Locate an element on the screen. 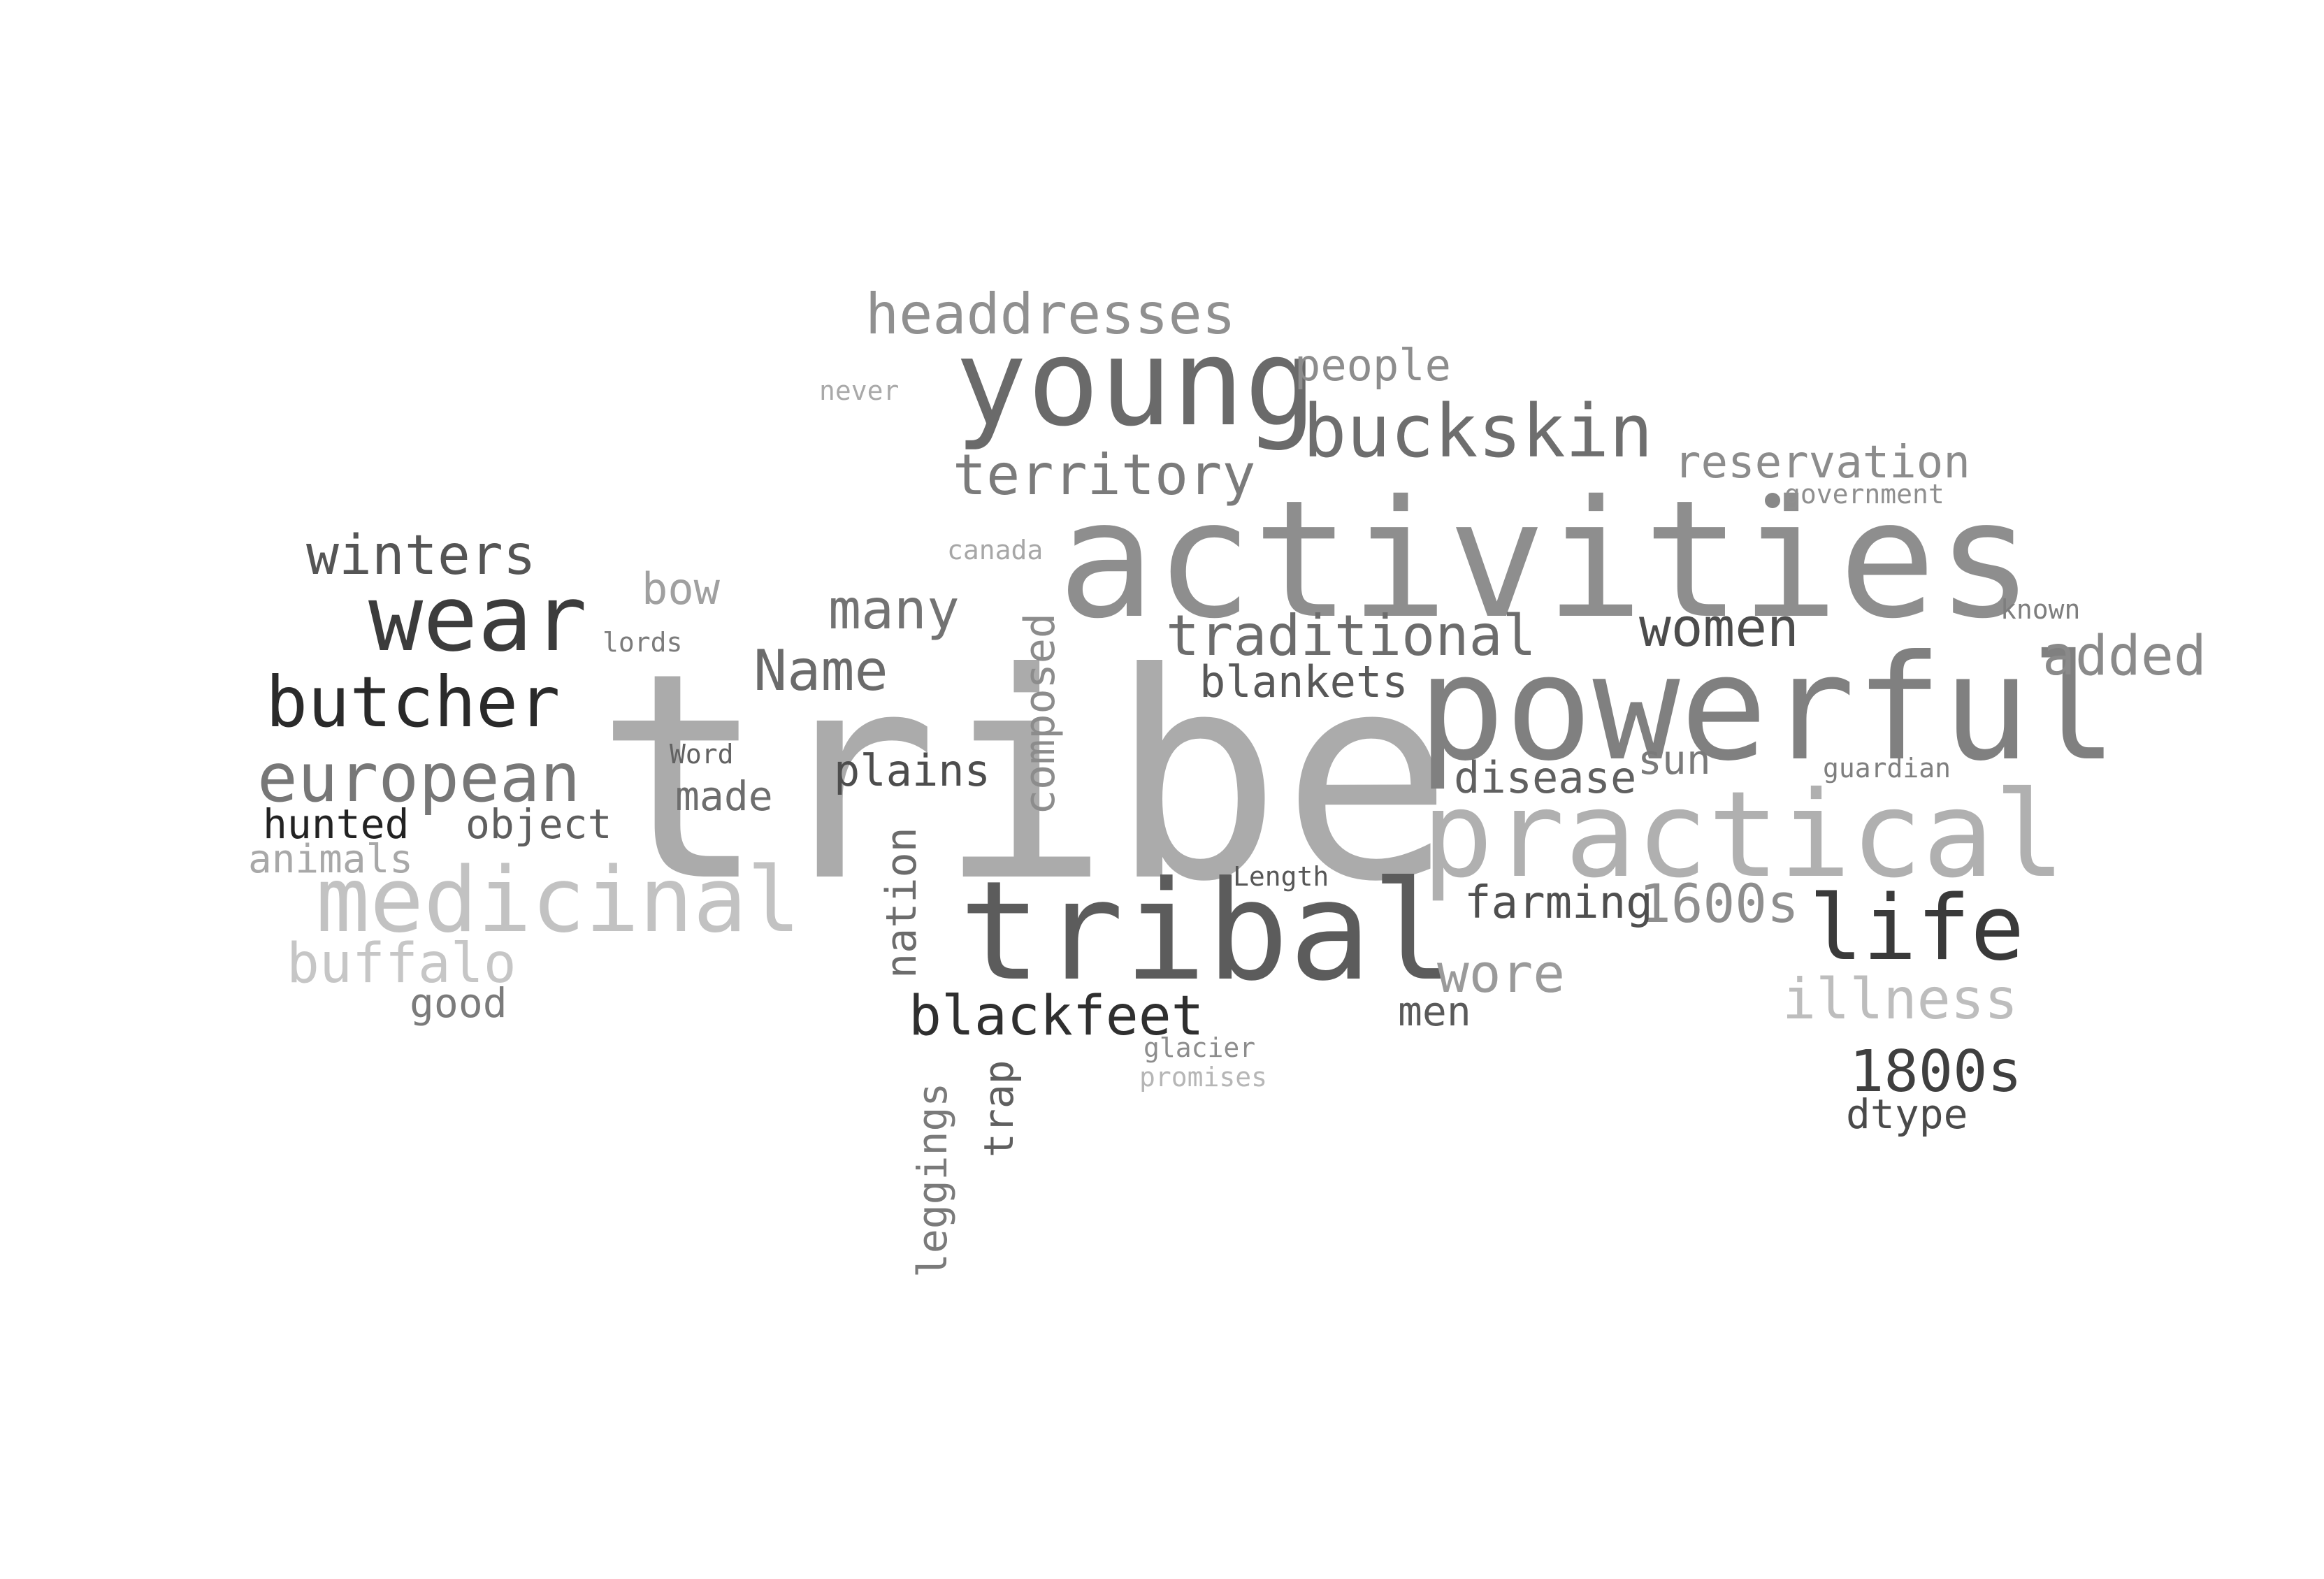 The image size is (2324, 1579). word-composed: composed is located at coordinates (1040, 714).